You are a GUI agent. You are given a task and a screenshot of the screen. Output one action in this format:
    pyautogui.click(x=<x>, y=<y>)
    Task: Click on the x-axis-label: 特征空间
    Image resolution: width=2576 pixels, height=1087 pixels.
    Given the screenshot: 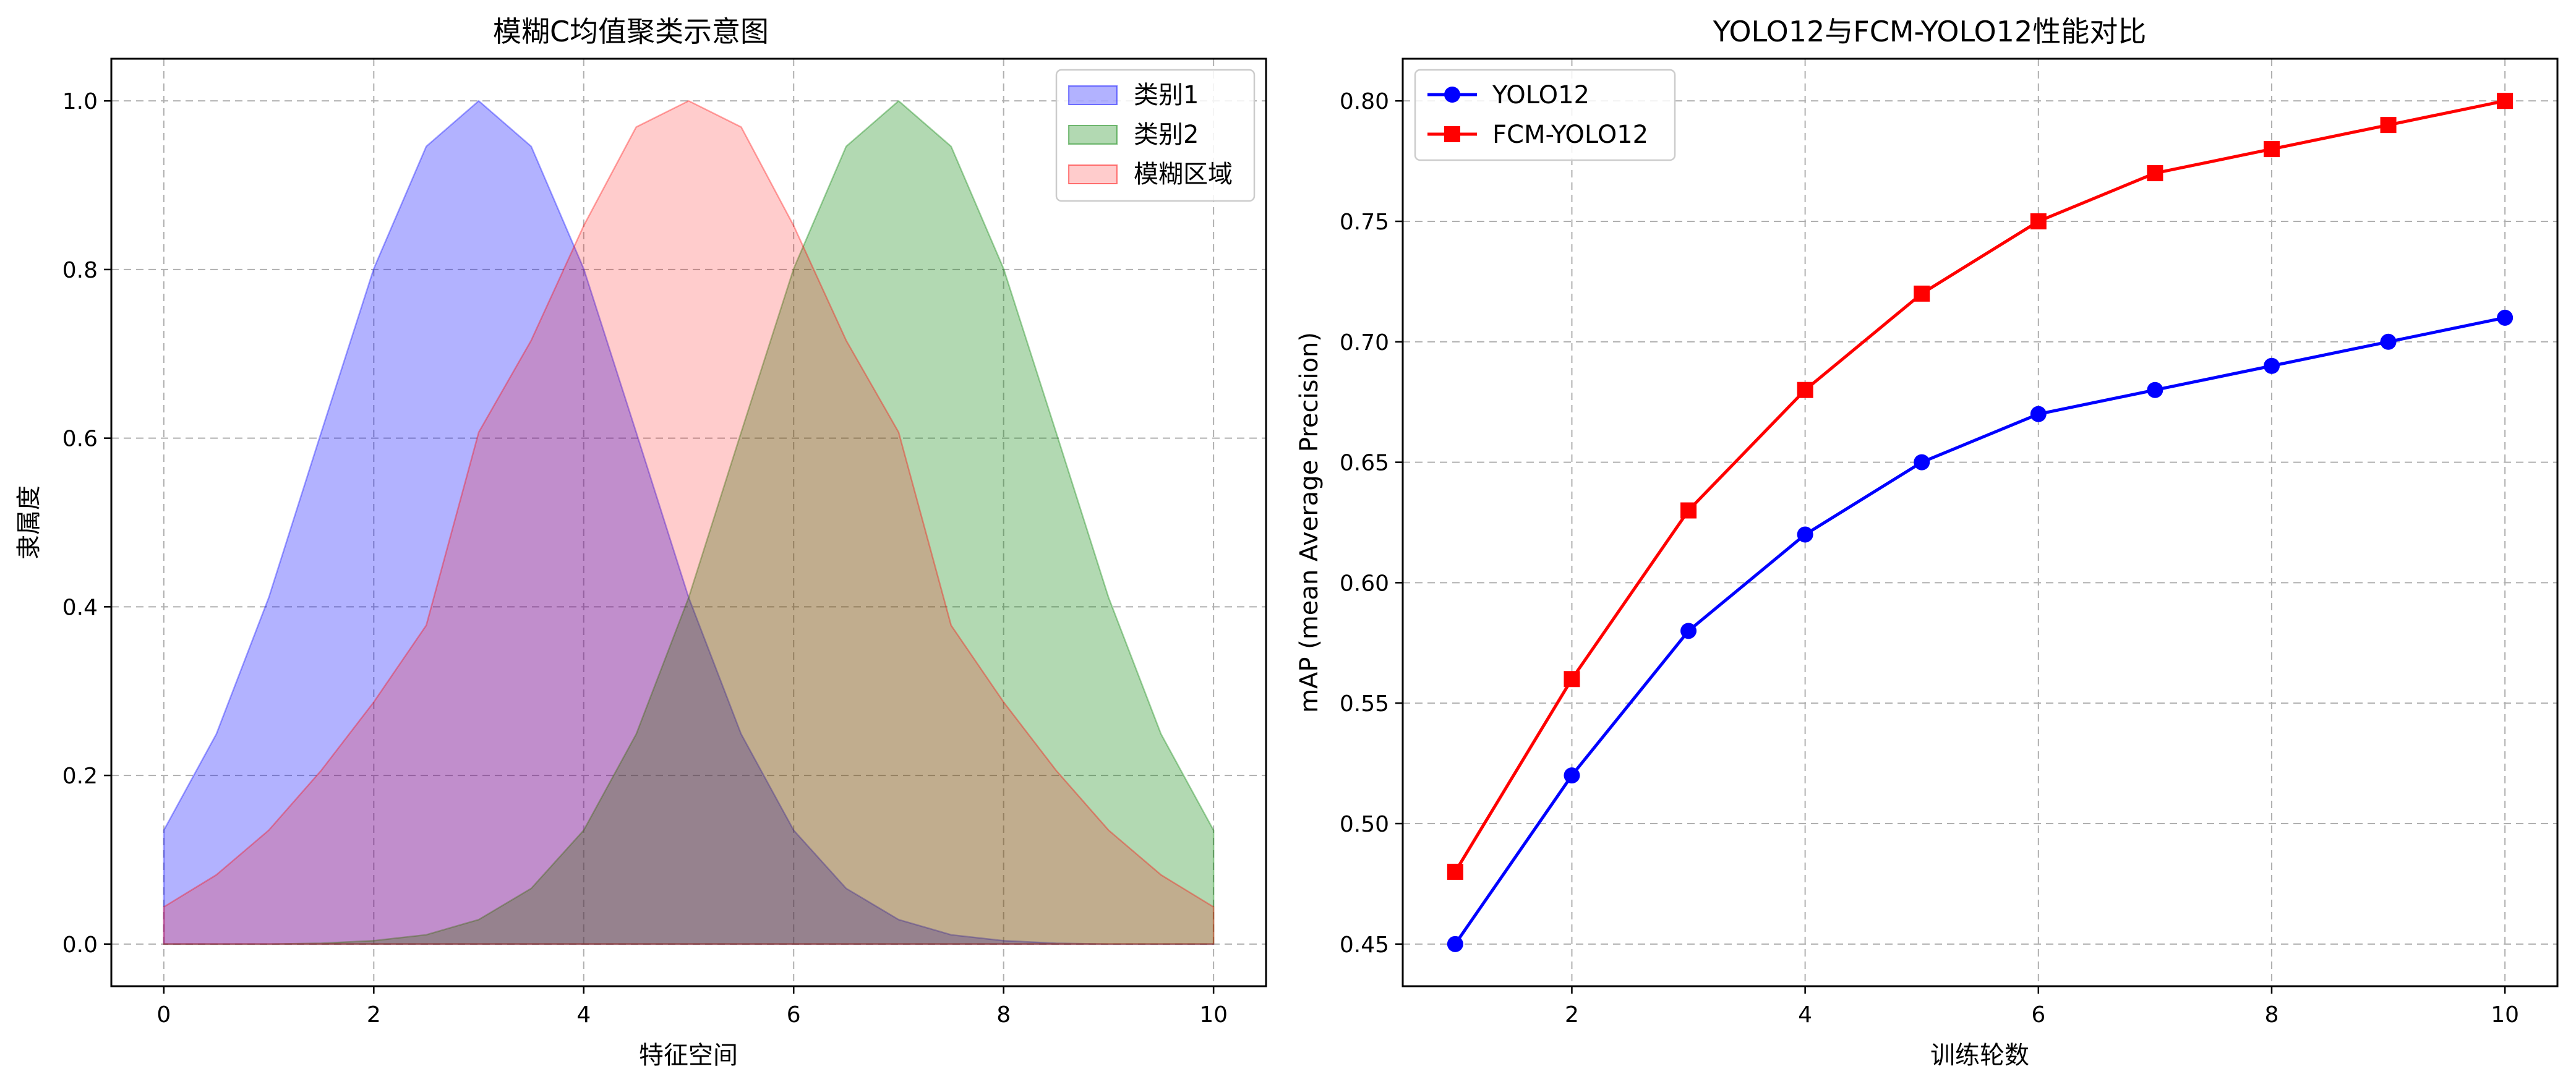 What is the action you would take?
    pyautogui.click(x=688, y=1055)
    